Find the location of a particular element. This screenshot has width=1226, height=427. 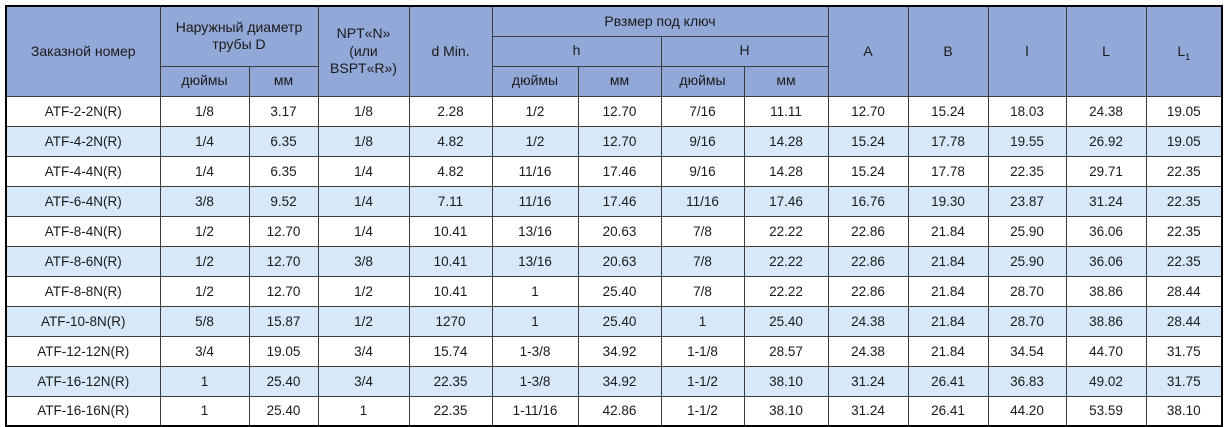

header-col-L1-subscript: 1 is located at coordinates (1188, 56).